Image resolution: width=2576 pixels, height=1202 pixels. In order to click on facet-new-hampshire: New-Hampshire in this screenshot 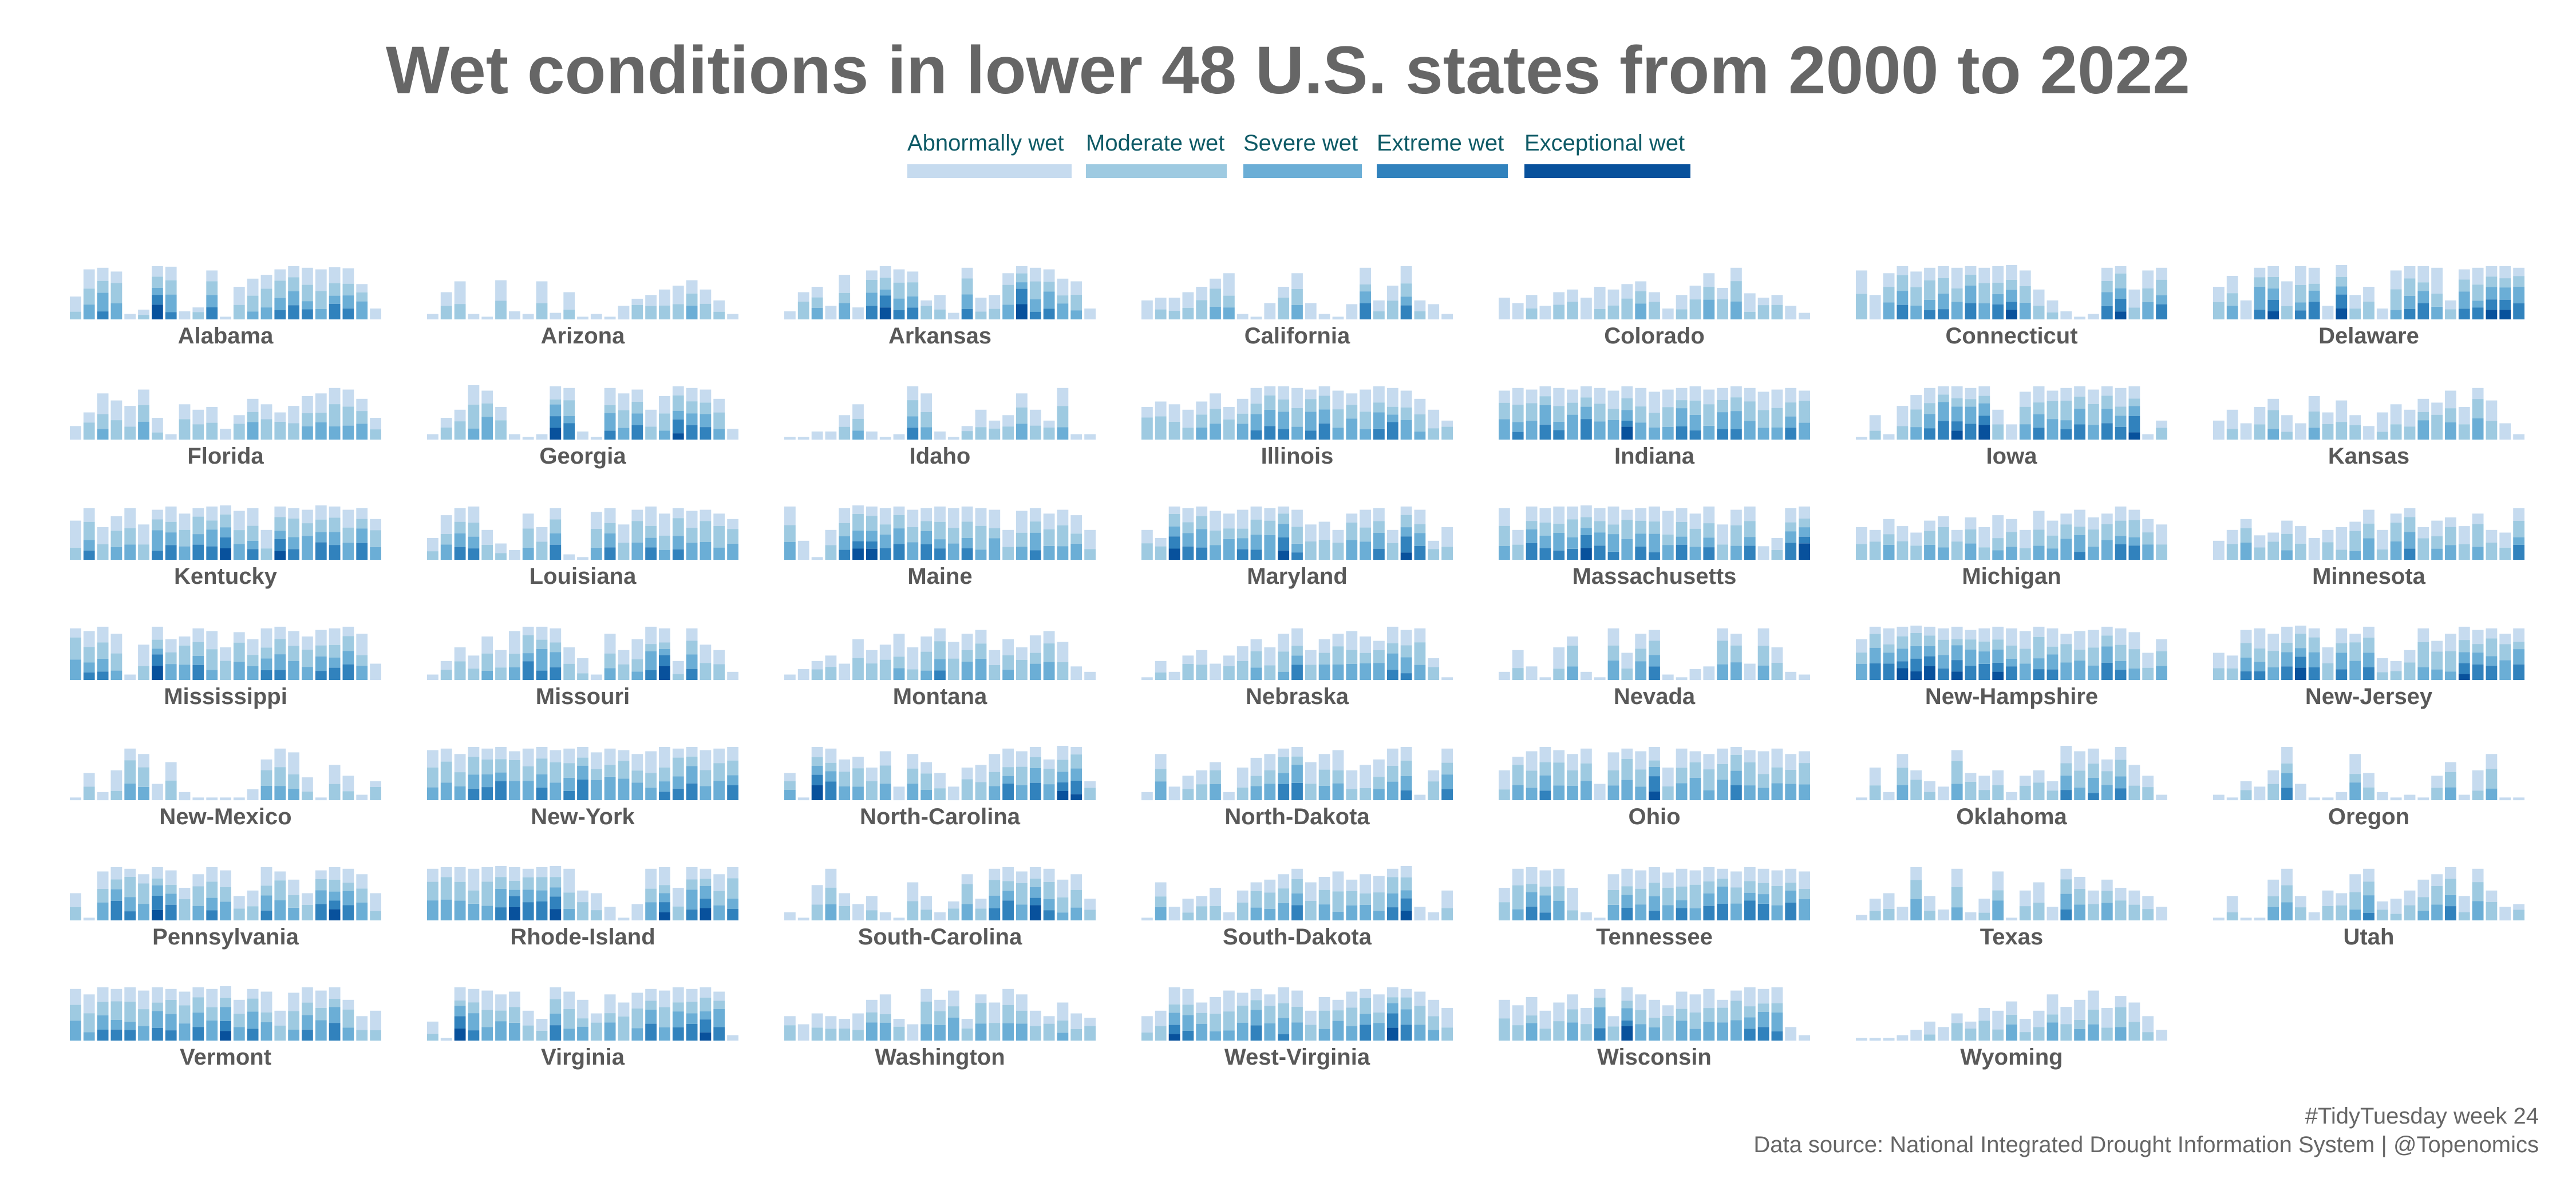, I will do `click(2011, 668)`.